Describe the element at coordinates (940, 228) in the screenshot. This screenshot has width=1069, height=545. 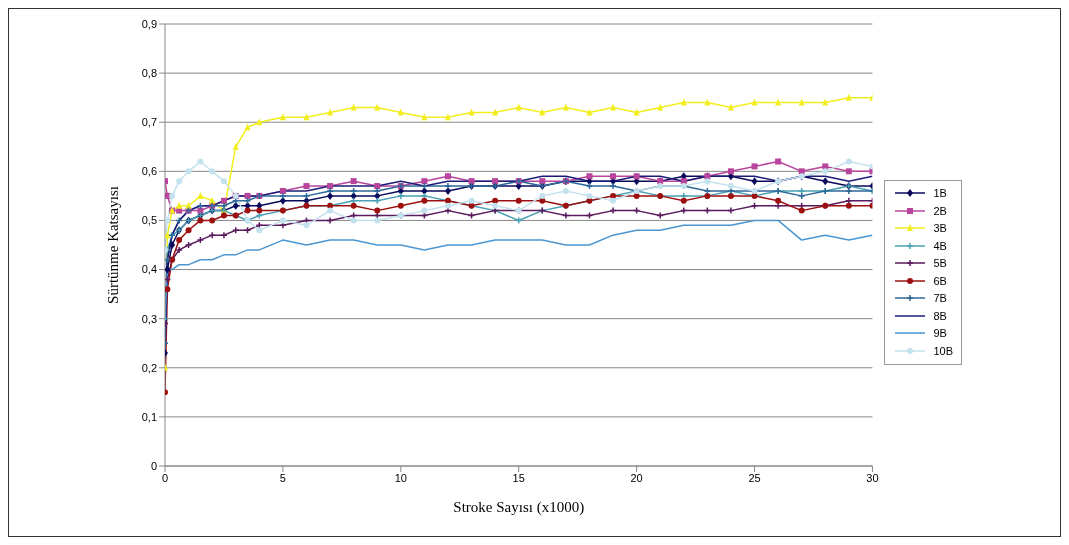
I see `legend-label: 3B` at that location.